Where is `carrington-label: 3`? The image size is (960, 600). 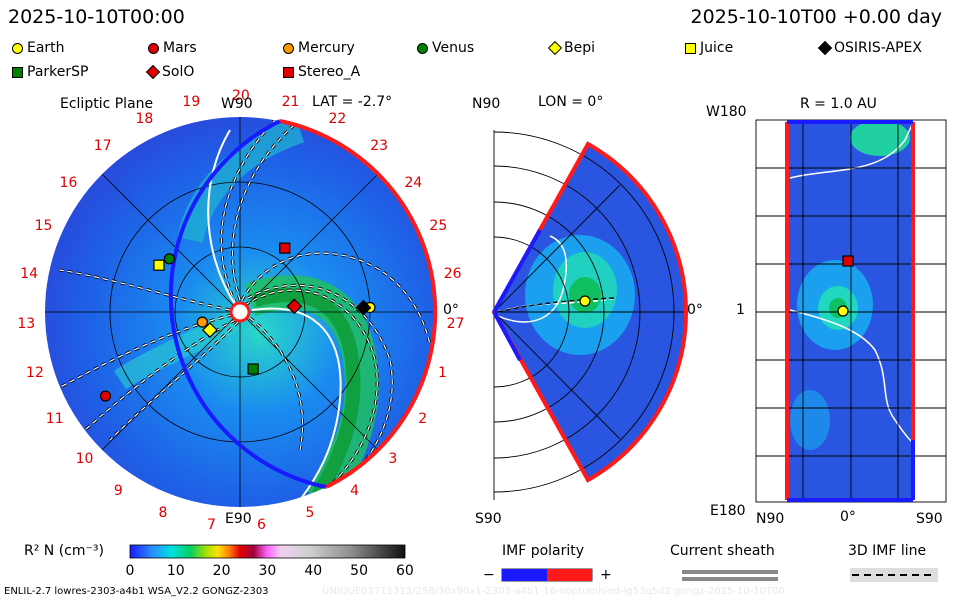 carrington-label: 3 is located at coordinates (393, 458).